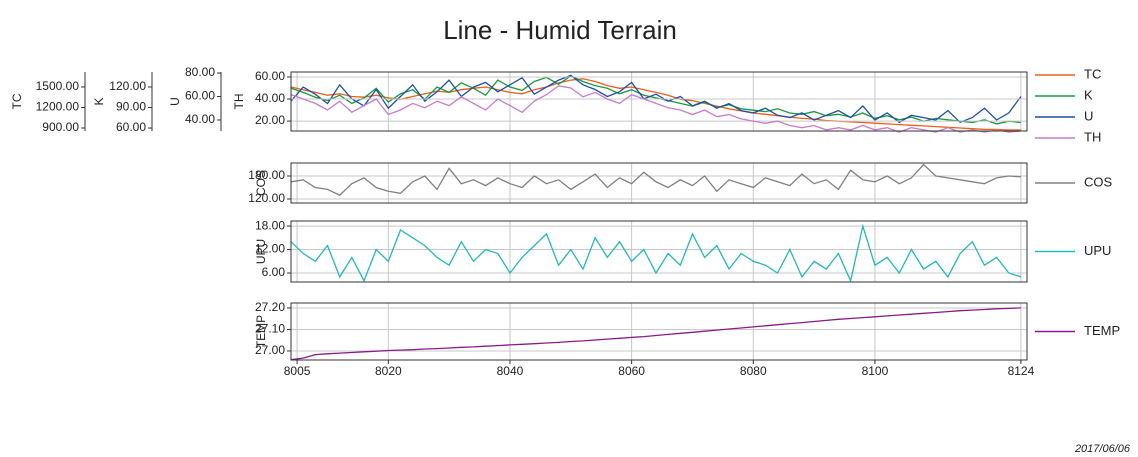 The image size is (1138, 457). Describe the element at coordinates (1092, 73) in the screenshot. I see `legend-label: TC` at that location.